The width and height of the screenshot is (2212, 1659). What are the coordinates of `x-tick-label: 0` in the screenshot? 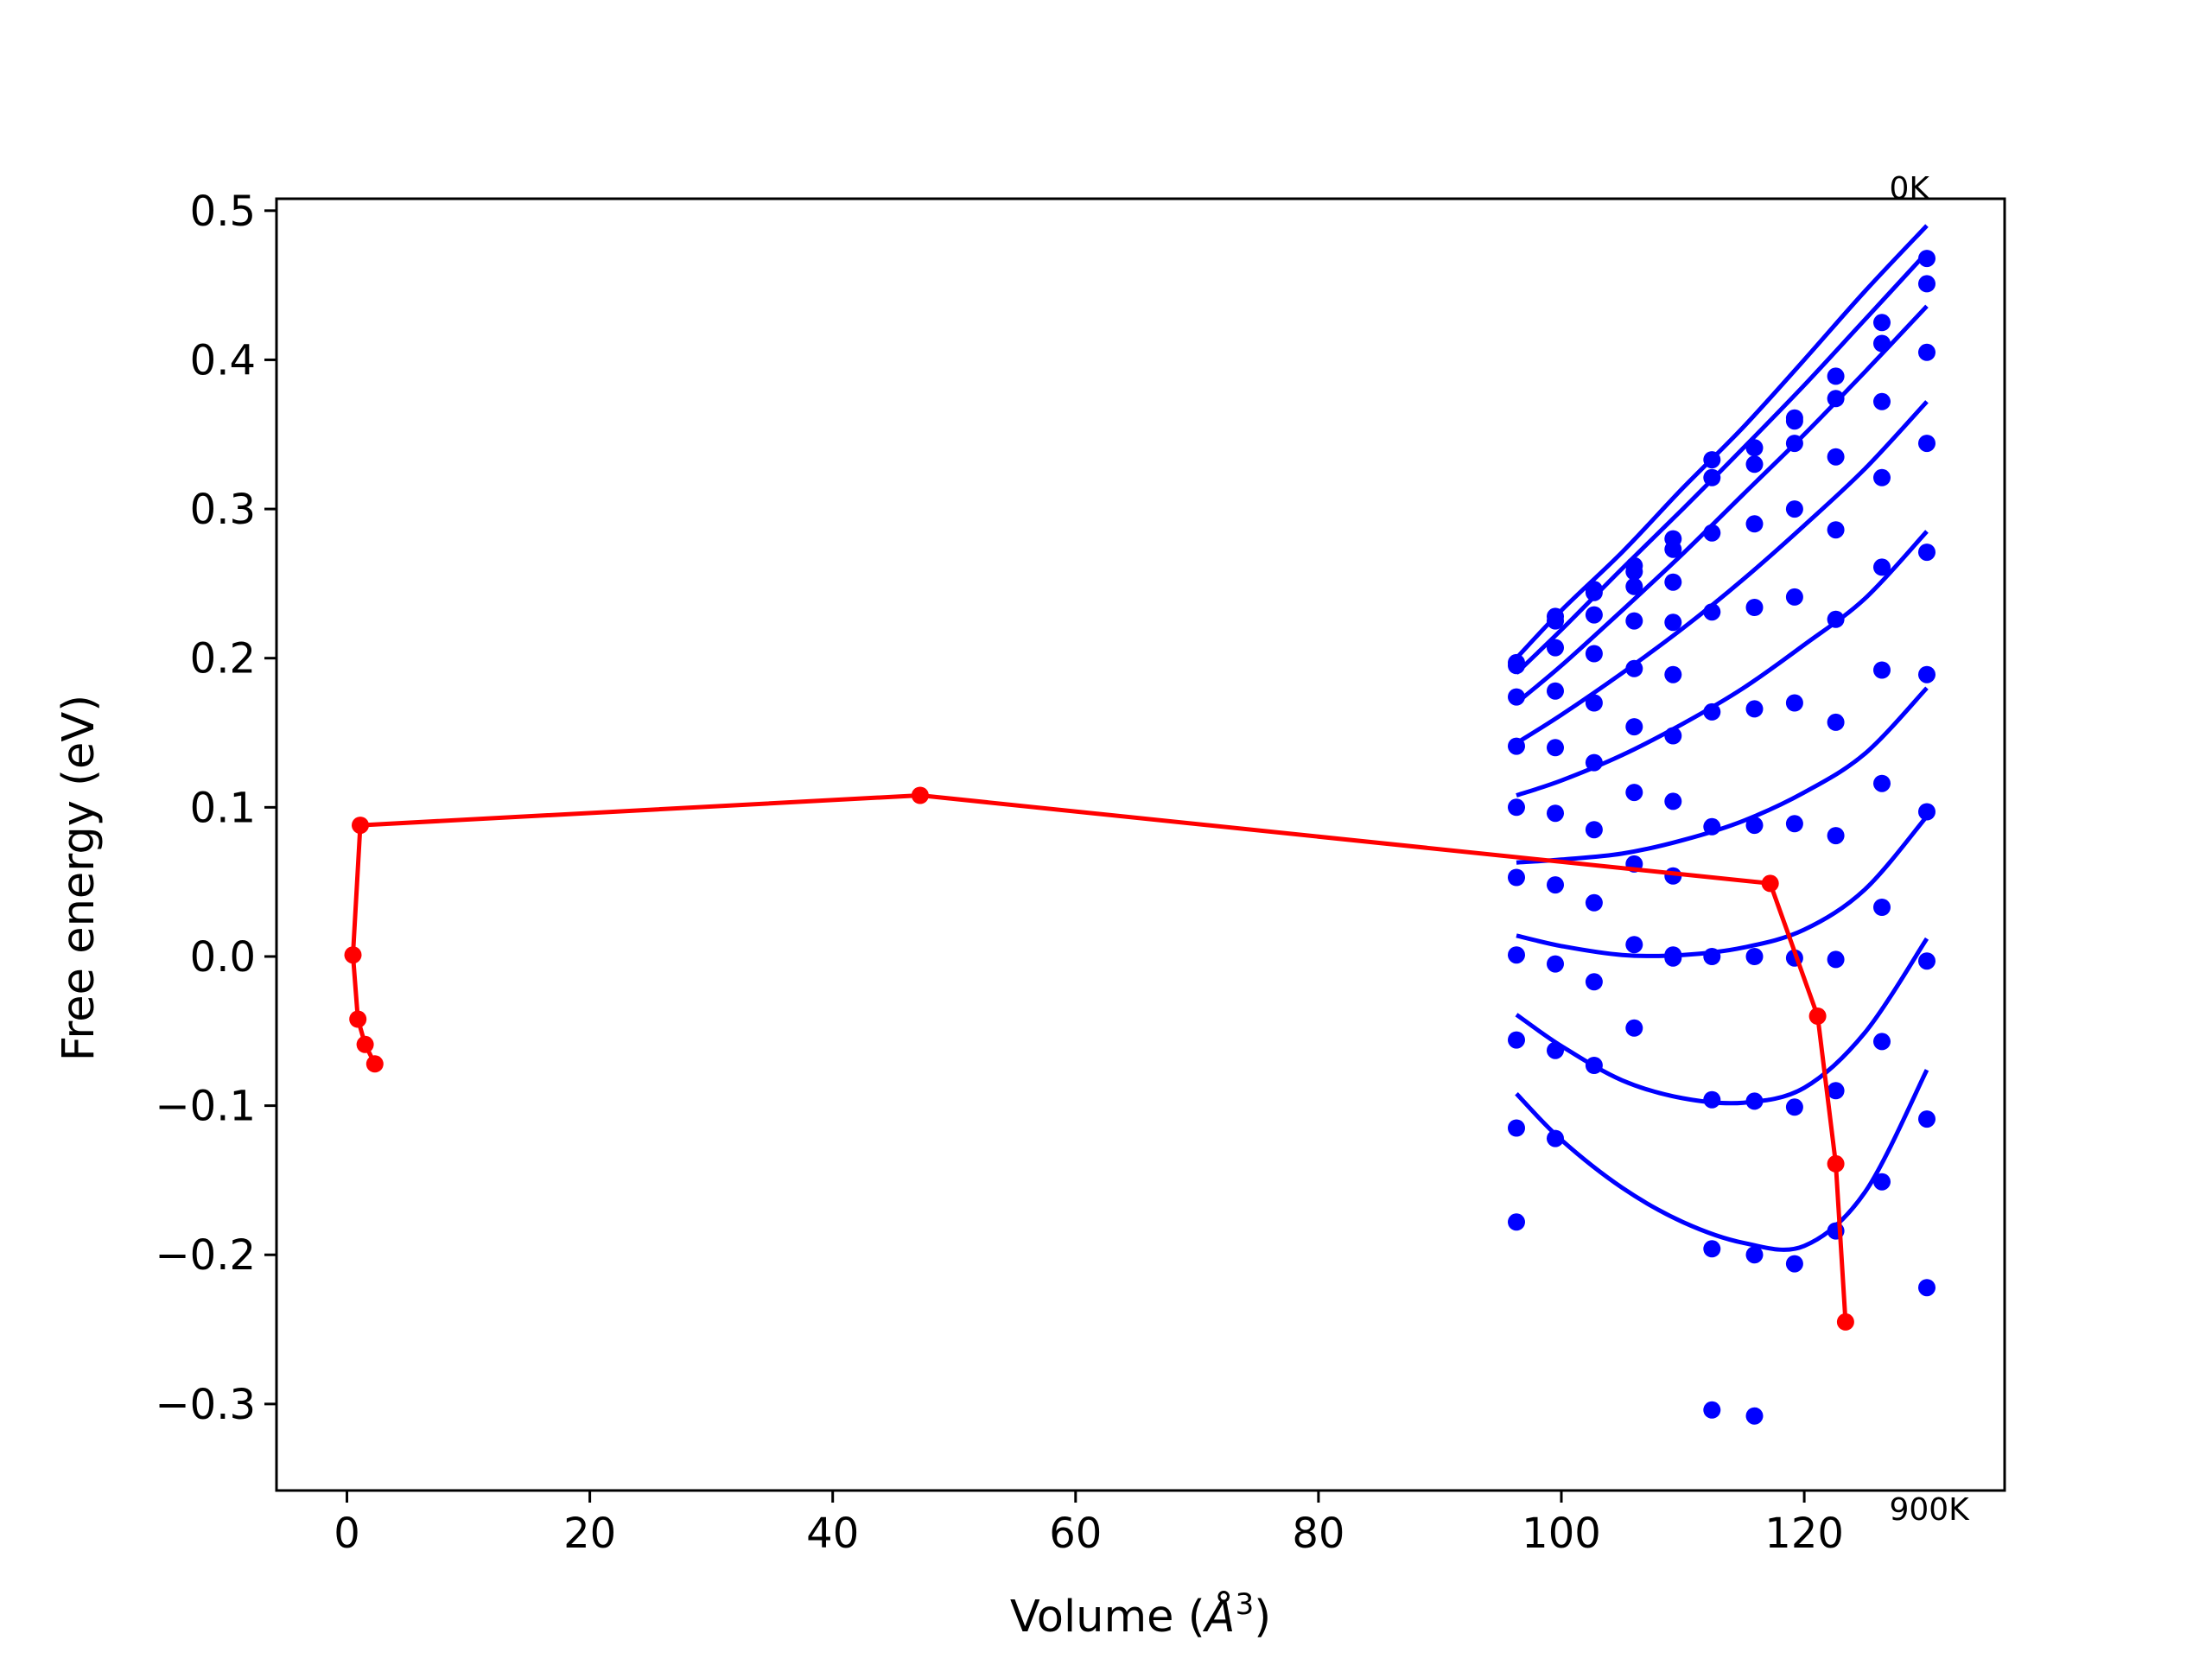 It's located at (347, 1534).